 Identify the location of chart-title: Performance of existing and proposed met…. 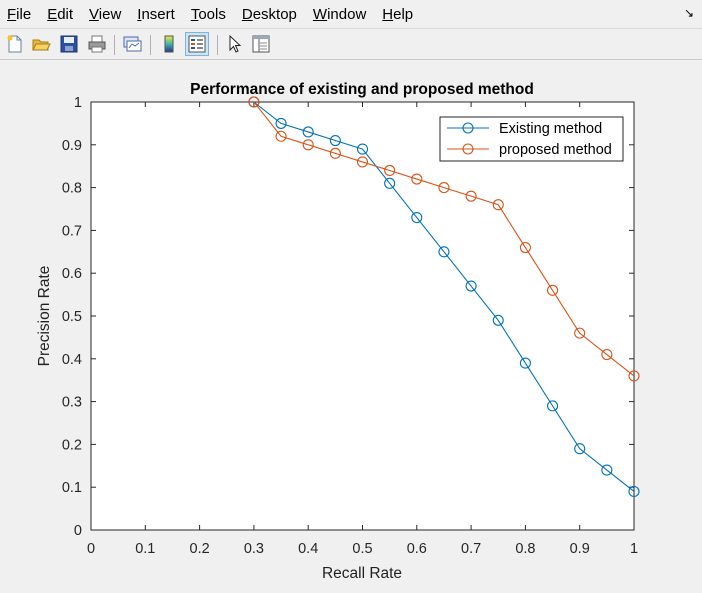
(362, 89).